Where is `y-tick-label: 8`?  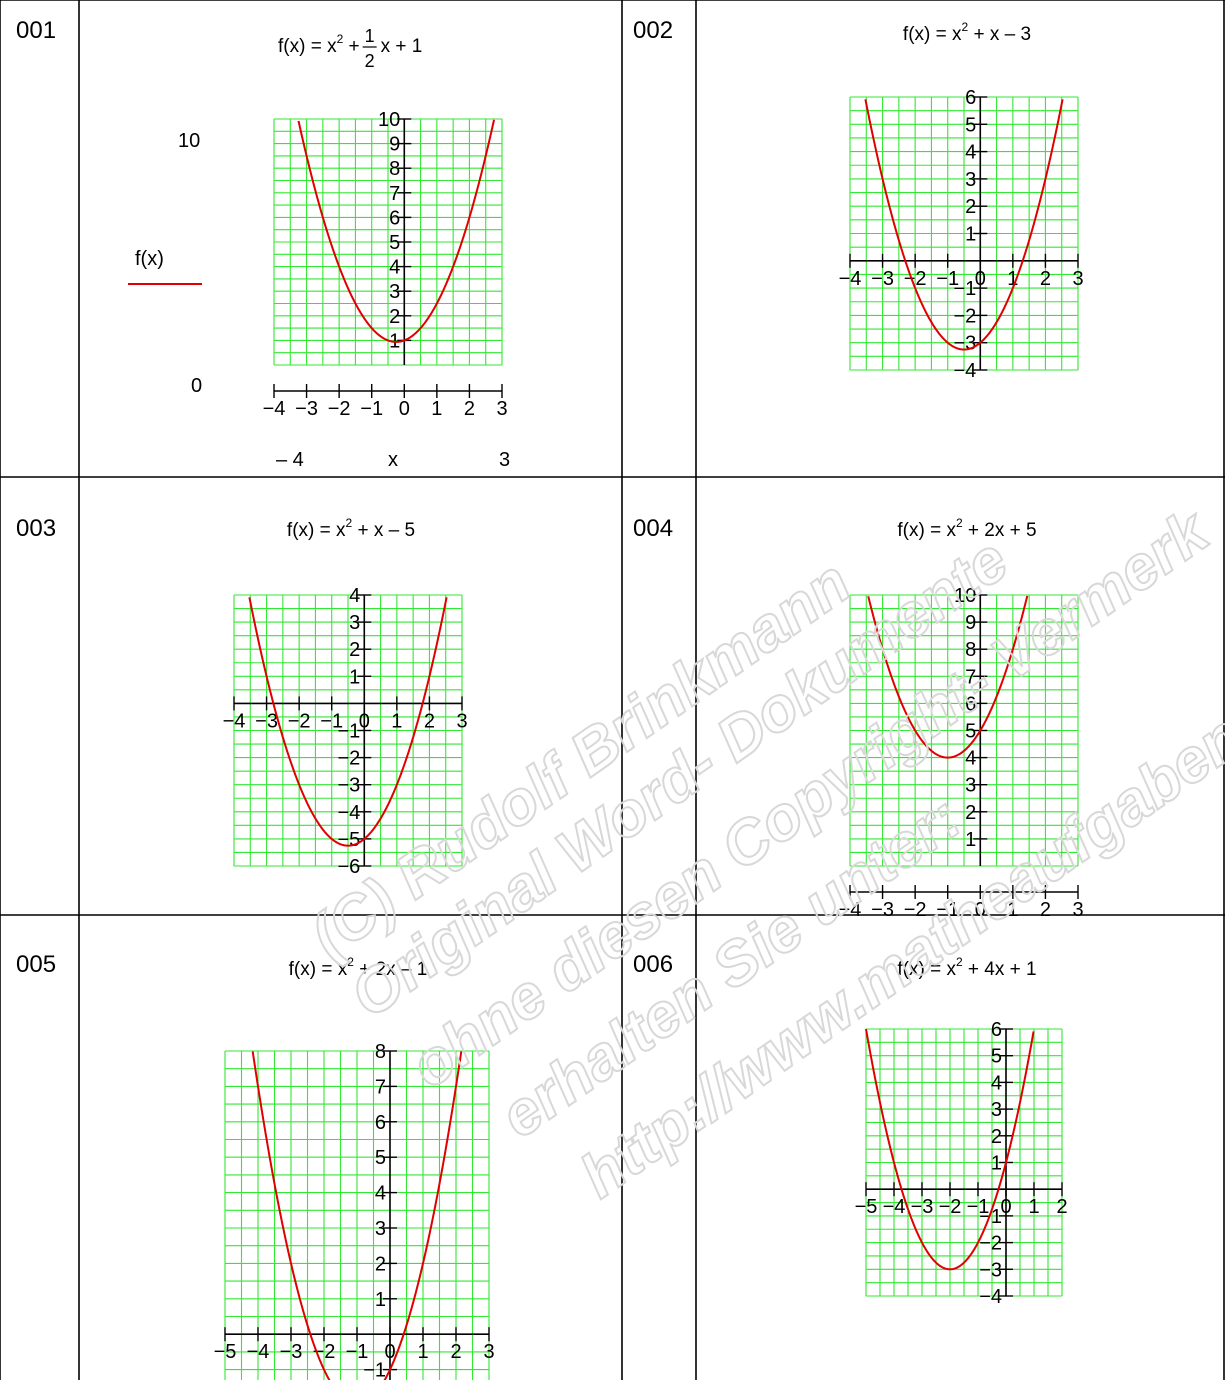 y-tick-label: 8 is located at coordinates (394, 169).